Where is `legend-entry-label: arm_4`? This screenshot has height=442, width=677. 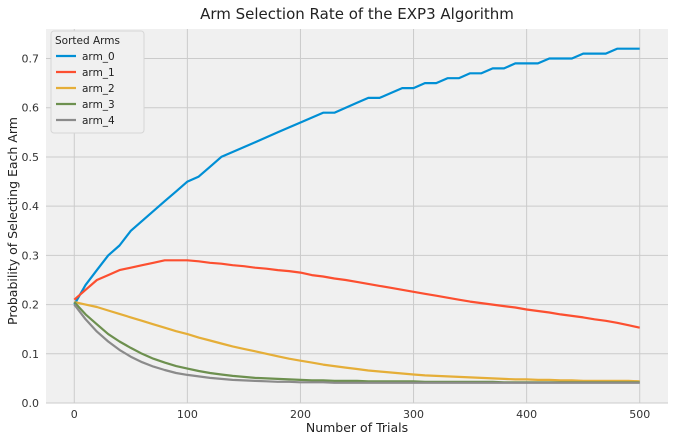 legend-entry-label: arm_4 is located at coordinates (98, 121).